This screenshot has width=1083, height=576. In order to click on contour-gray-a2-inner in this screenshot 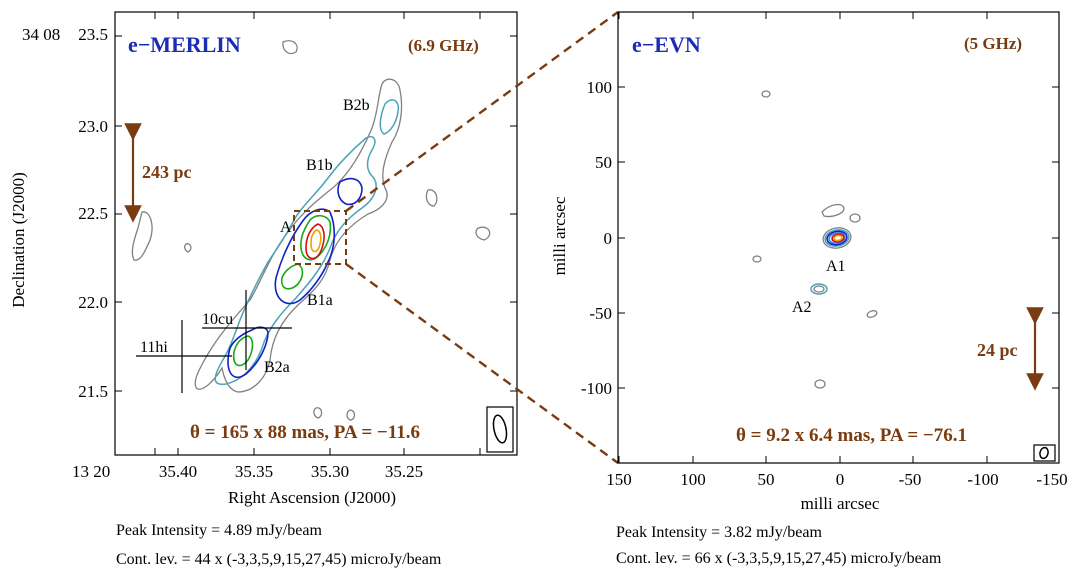, I will do `click(819, 289)`.